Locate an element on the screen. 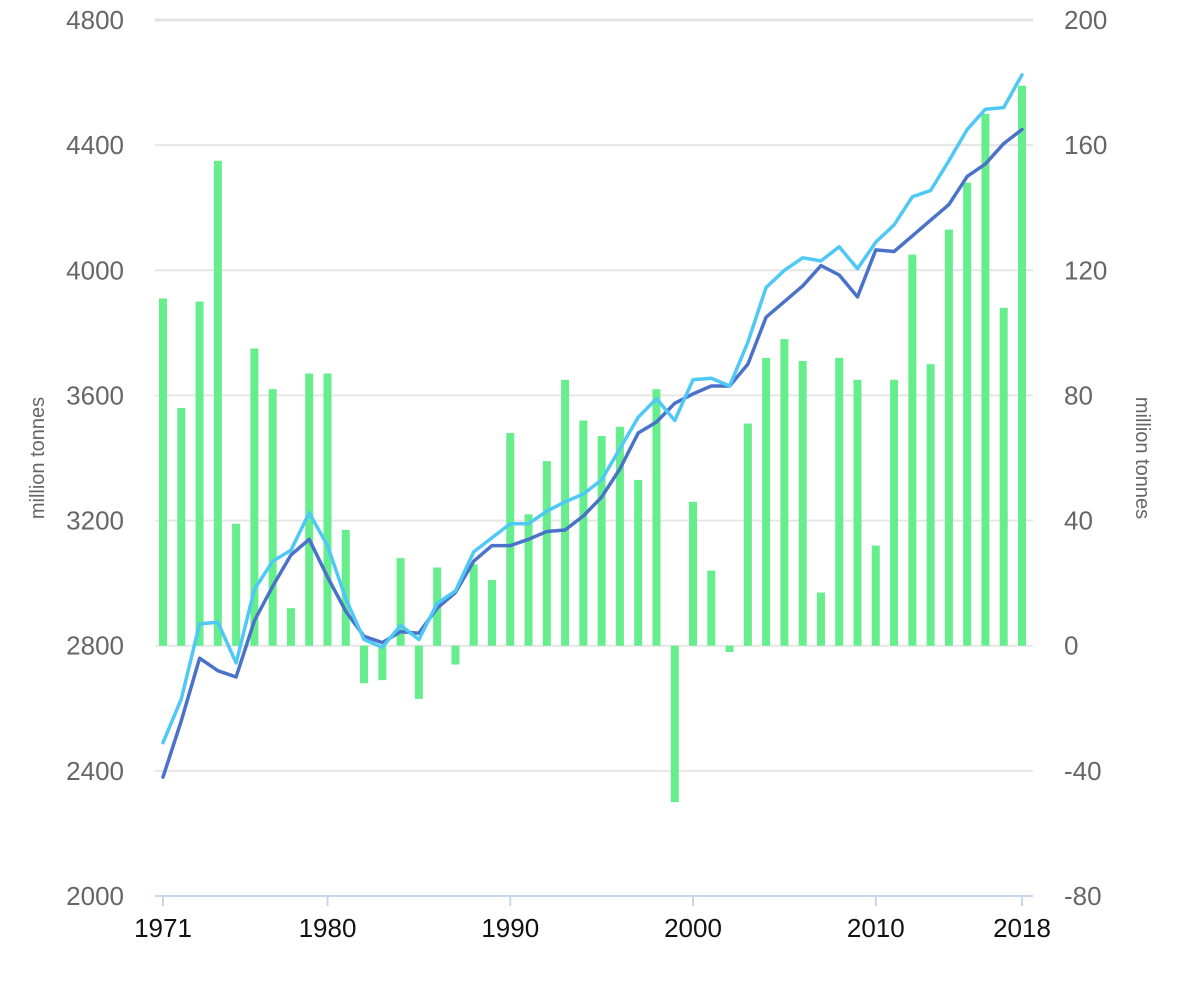 The width and height of the screenshot is (1200, 1000). right-axis-tick-label: 160 is located at coordinates (1085, 145).